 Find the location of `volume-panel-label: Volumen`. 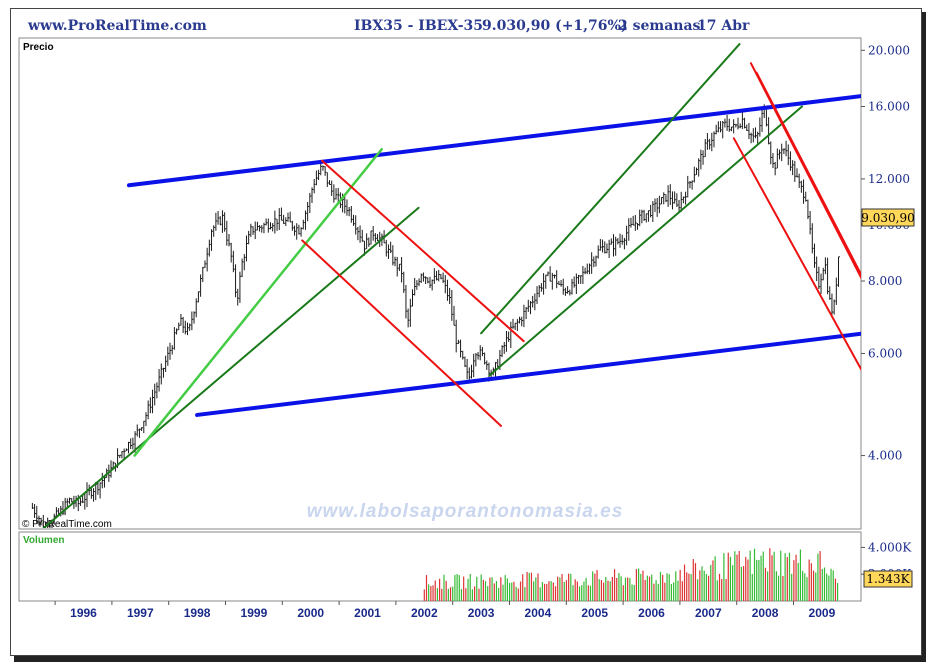

volume-panel-label: Volumen is located at coordinates (43, 540).